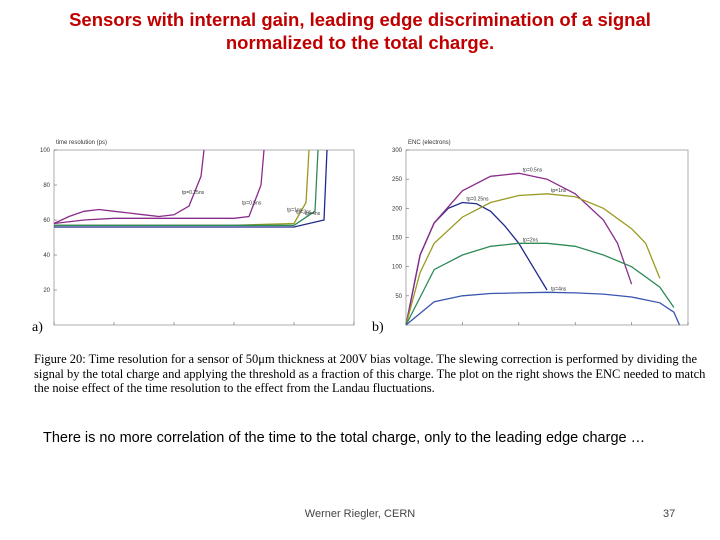 The width and height of the screenshot is (720, 540). What do you see at coordinates (398, 297) in the screenshot?
I see `y-tick-label: 50` at bounding box center [398, 297].